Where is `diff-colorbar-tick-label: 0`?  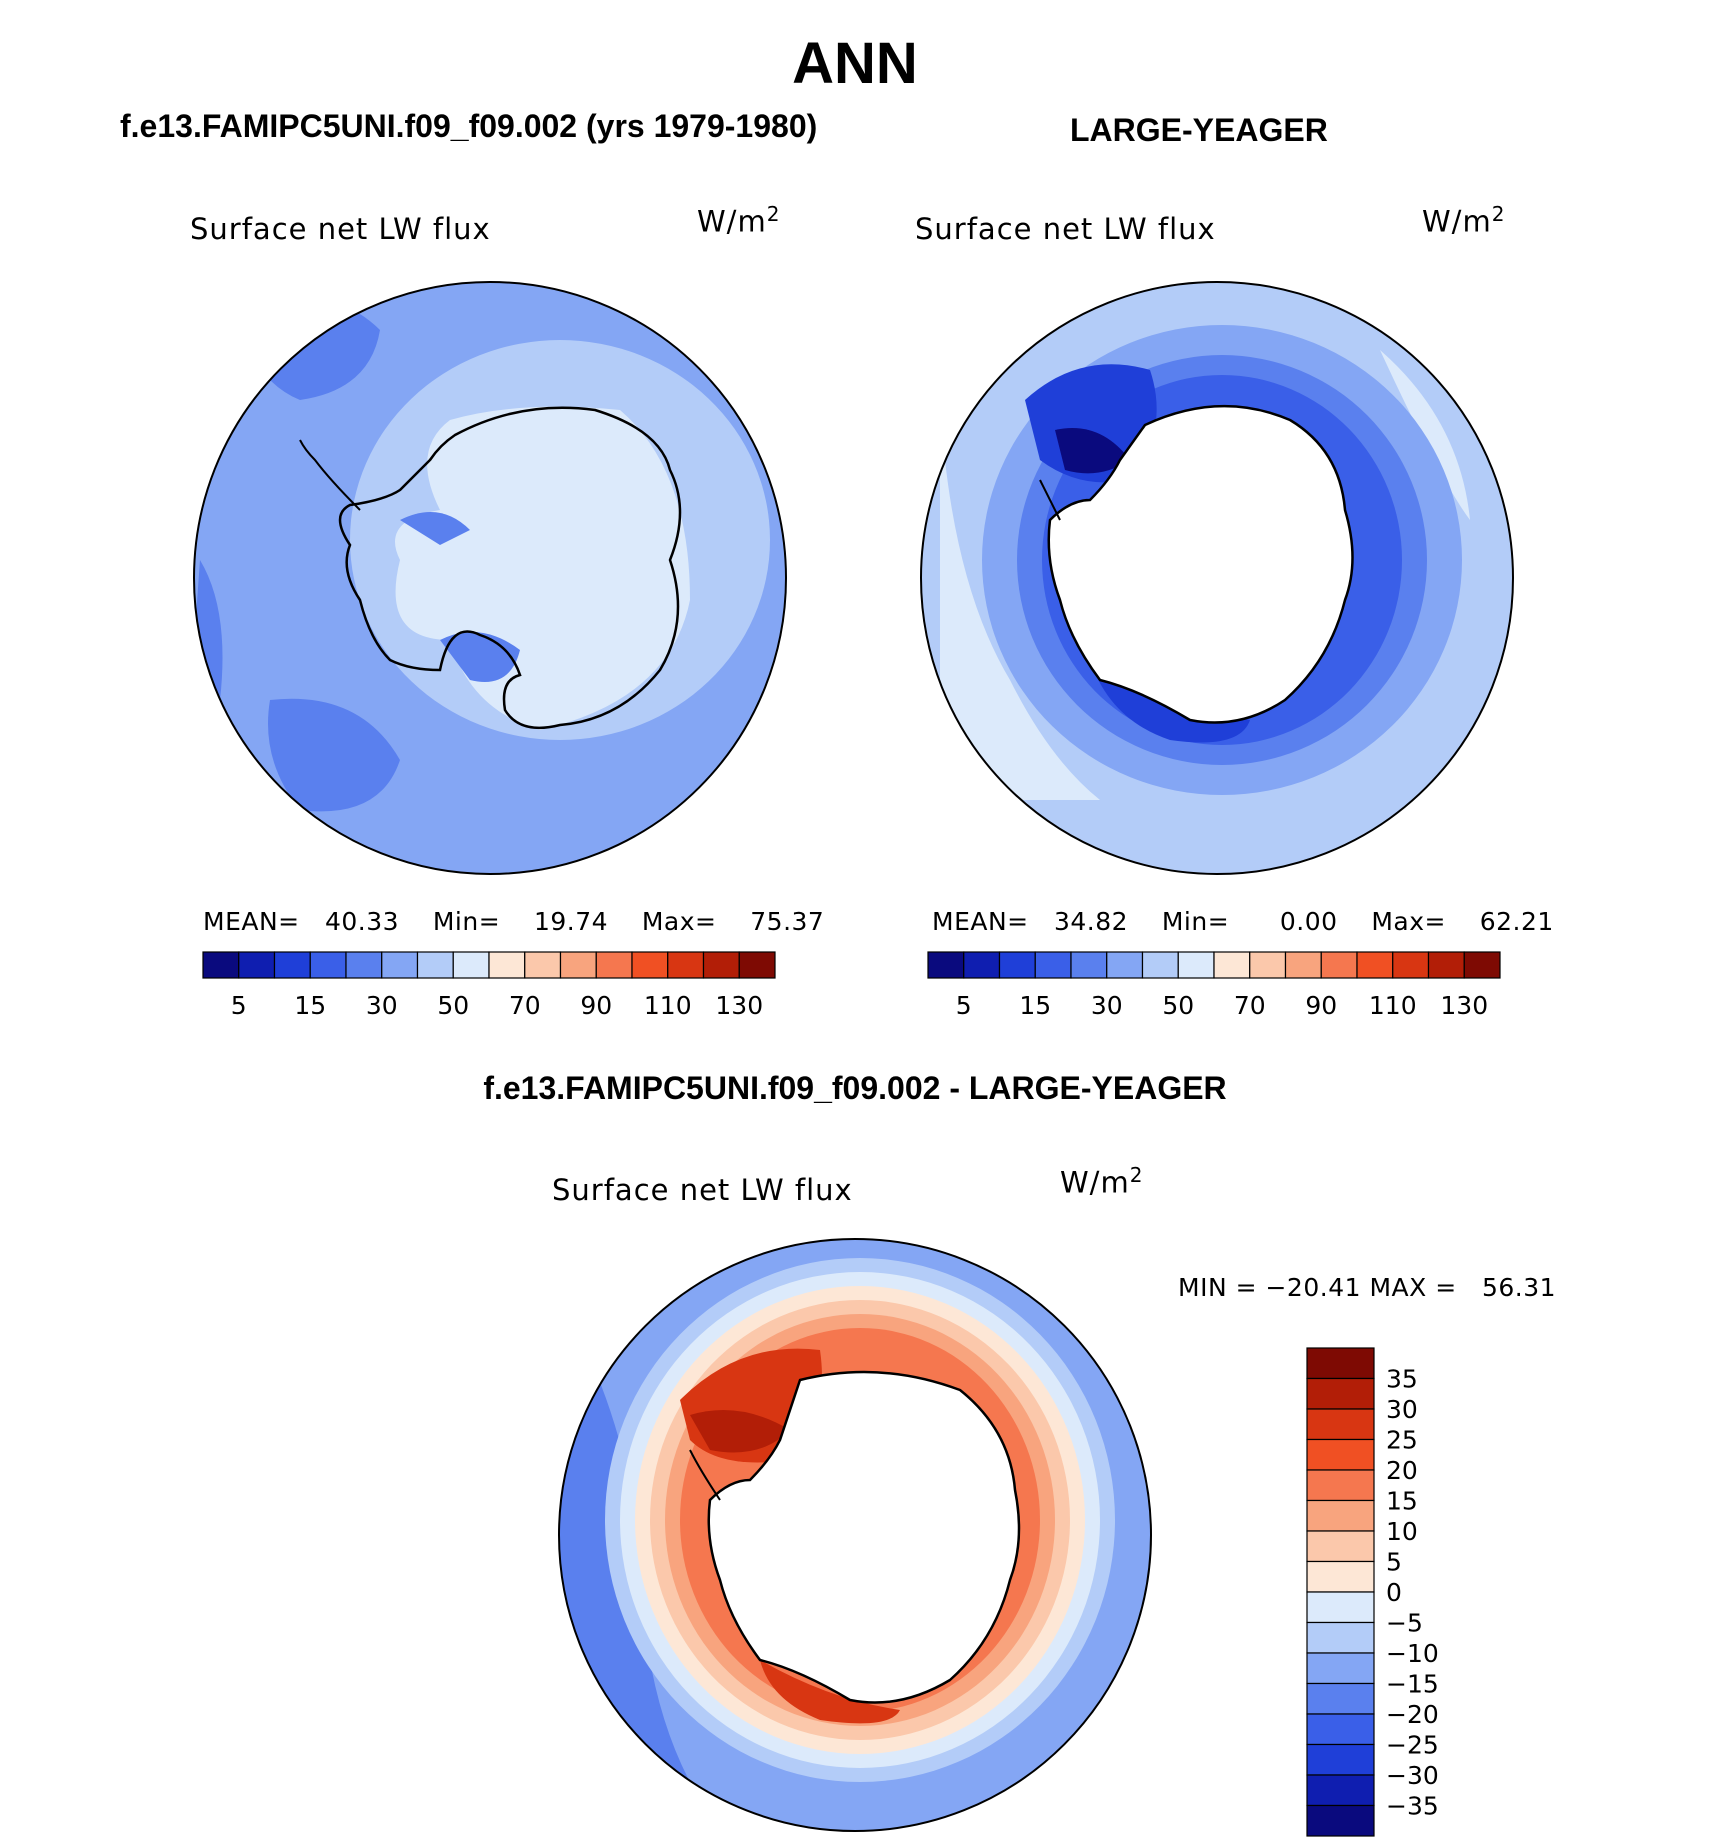
diff-colorbar-tick-label: 0 is located at coordinates (1394, 1592).